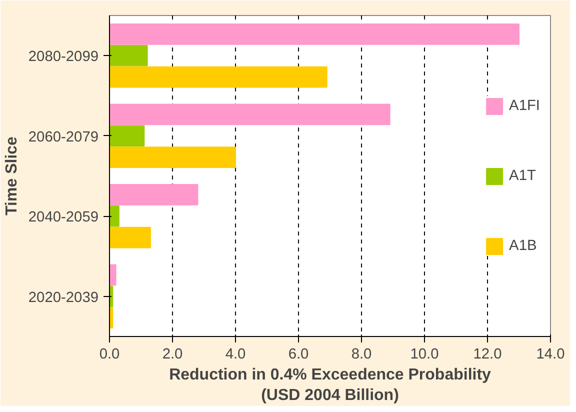 This screenshot has width=576, height=412. What do you see at coordinates (361, 354) in the screenshot?
I see `x-tick-label: 8.0` at bounding box center [361, 354].